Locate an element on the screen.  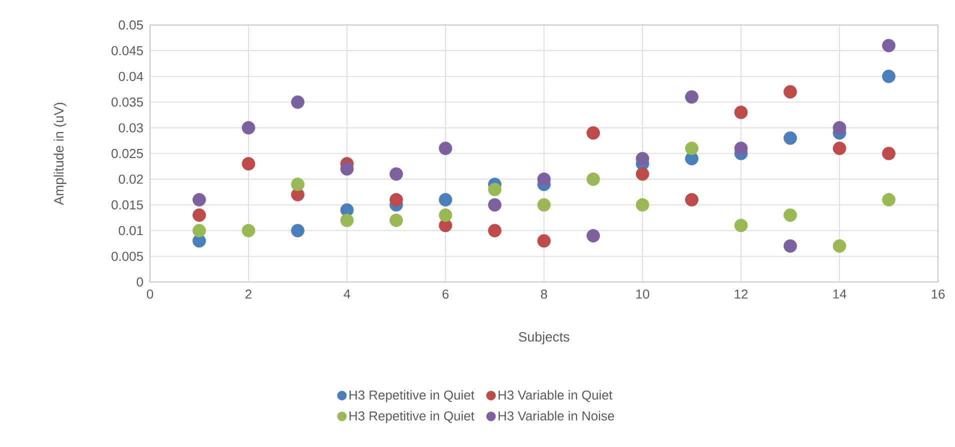
y-tick-label: 0.04 is located at coordinates (131, 76).